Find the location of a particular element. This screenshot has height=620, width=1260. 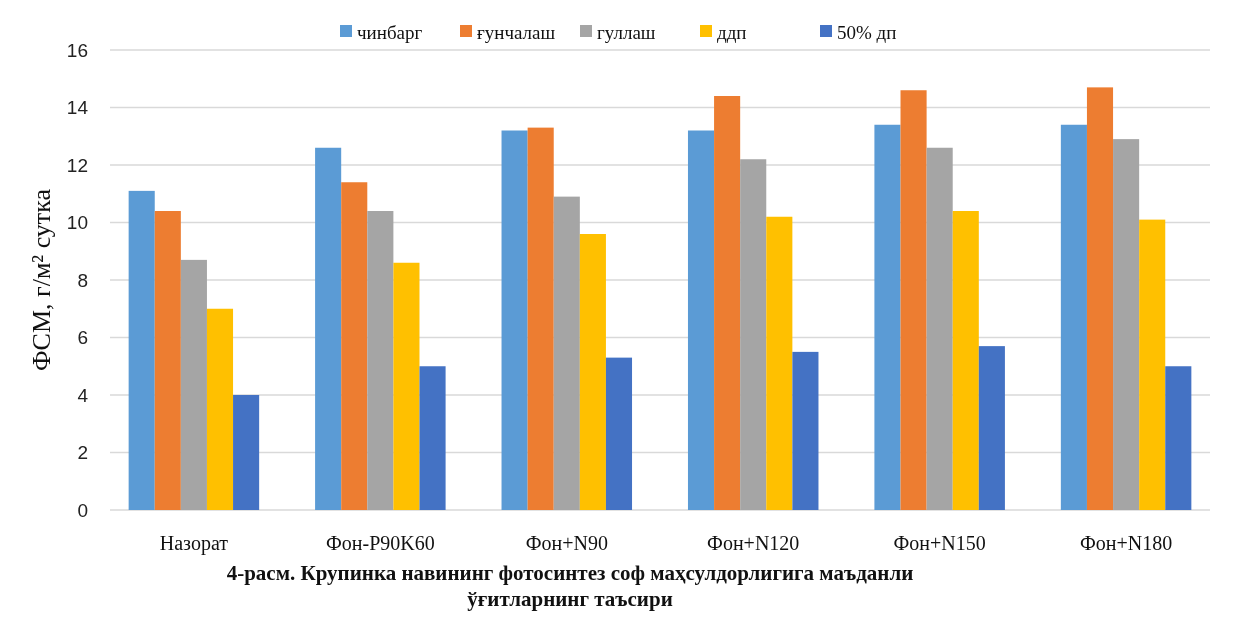

y-tick-label: 4 is located at coordinates (83, 395).